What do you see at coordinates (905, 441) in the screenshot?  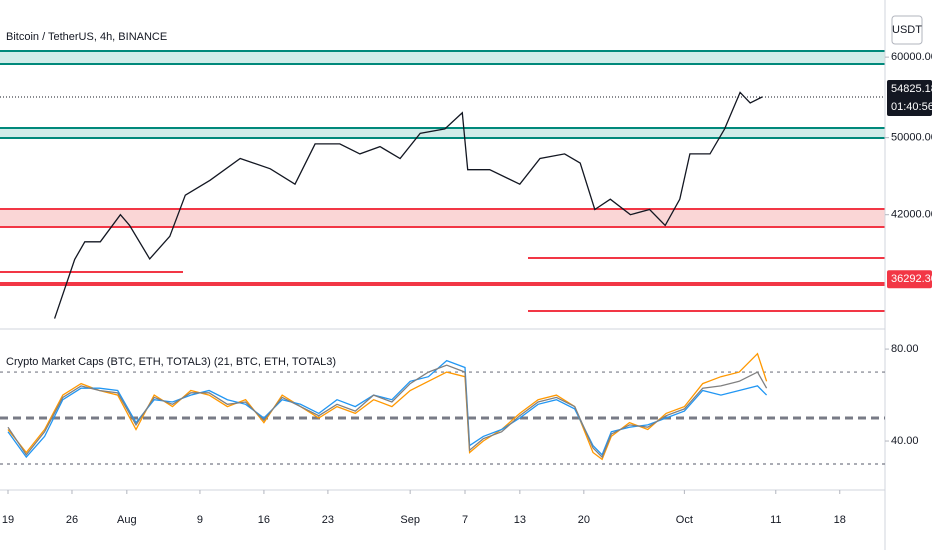 I see `y-tick-label: 40.00` at bounding box center [905, 441].